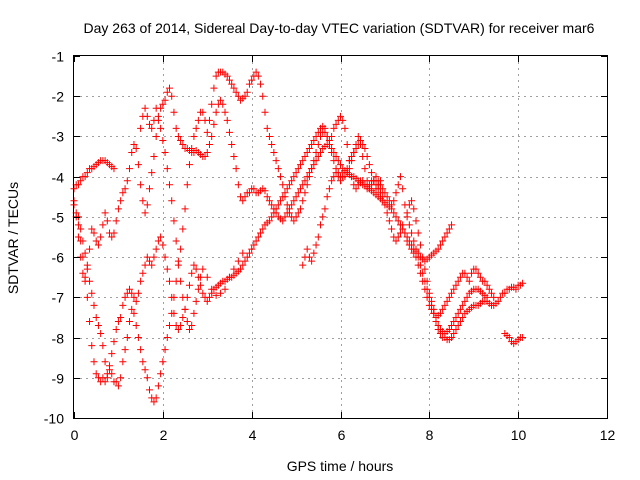 This screenshot has height=480, width=640. Describe the element at coordinates (58, 57) in the screenshot. I see `y-tick-label: -1` at that location.